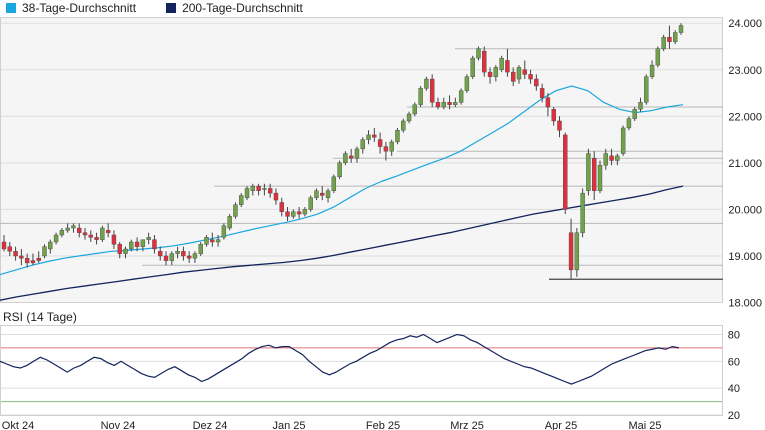 The height and width of the screenshot is (430, 765). What do you see at coordinates (745, 210) in the screenshot?
I see `price-y-tick-label: 20.000` at bounding box center [745, 210].